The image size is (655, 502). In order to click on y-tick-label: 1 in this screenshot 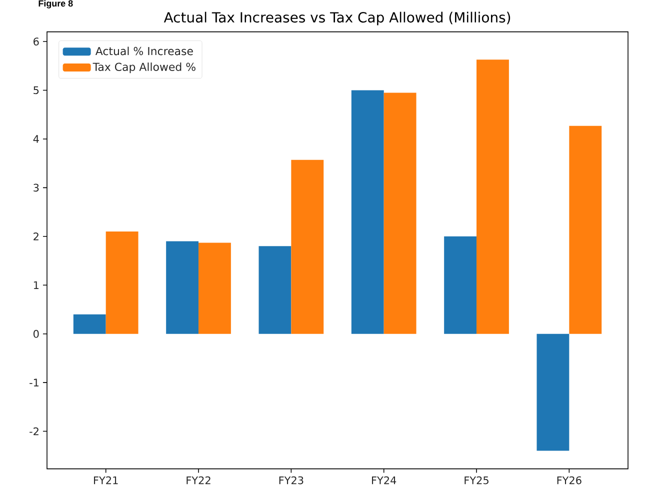, I will do `click(36, 285)`.